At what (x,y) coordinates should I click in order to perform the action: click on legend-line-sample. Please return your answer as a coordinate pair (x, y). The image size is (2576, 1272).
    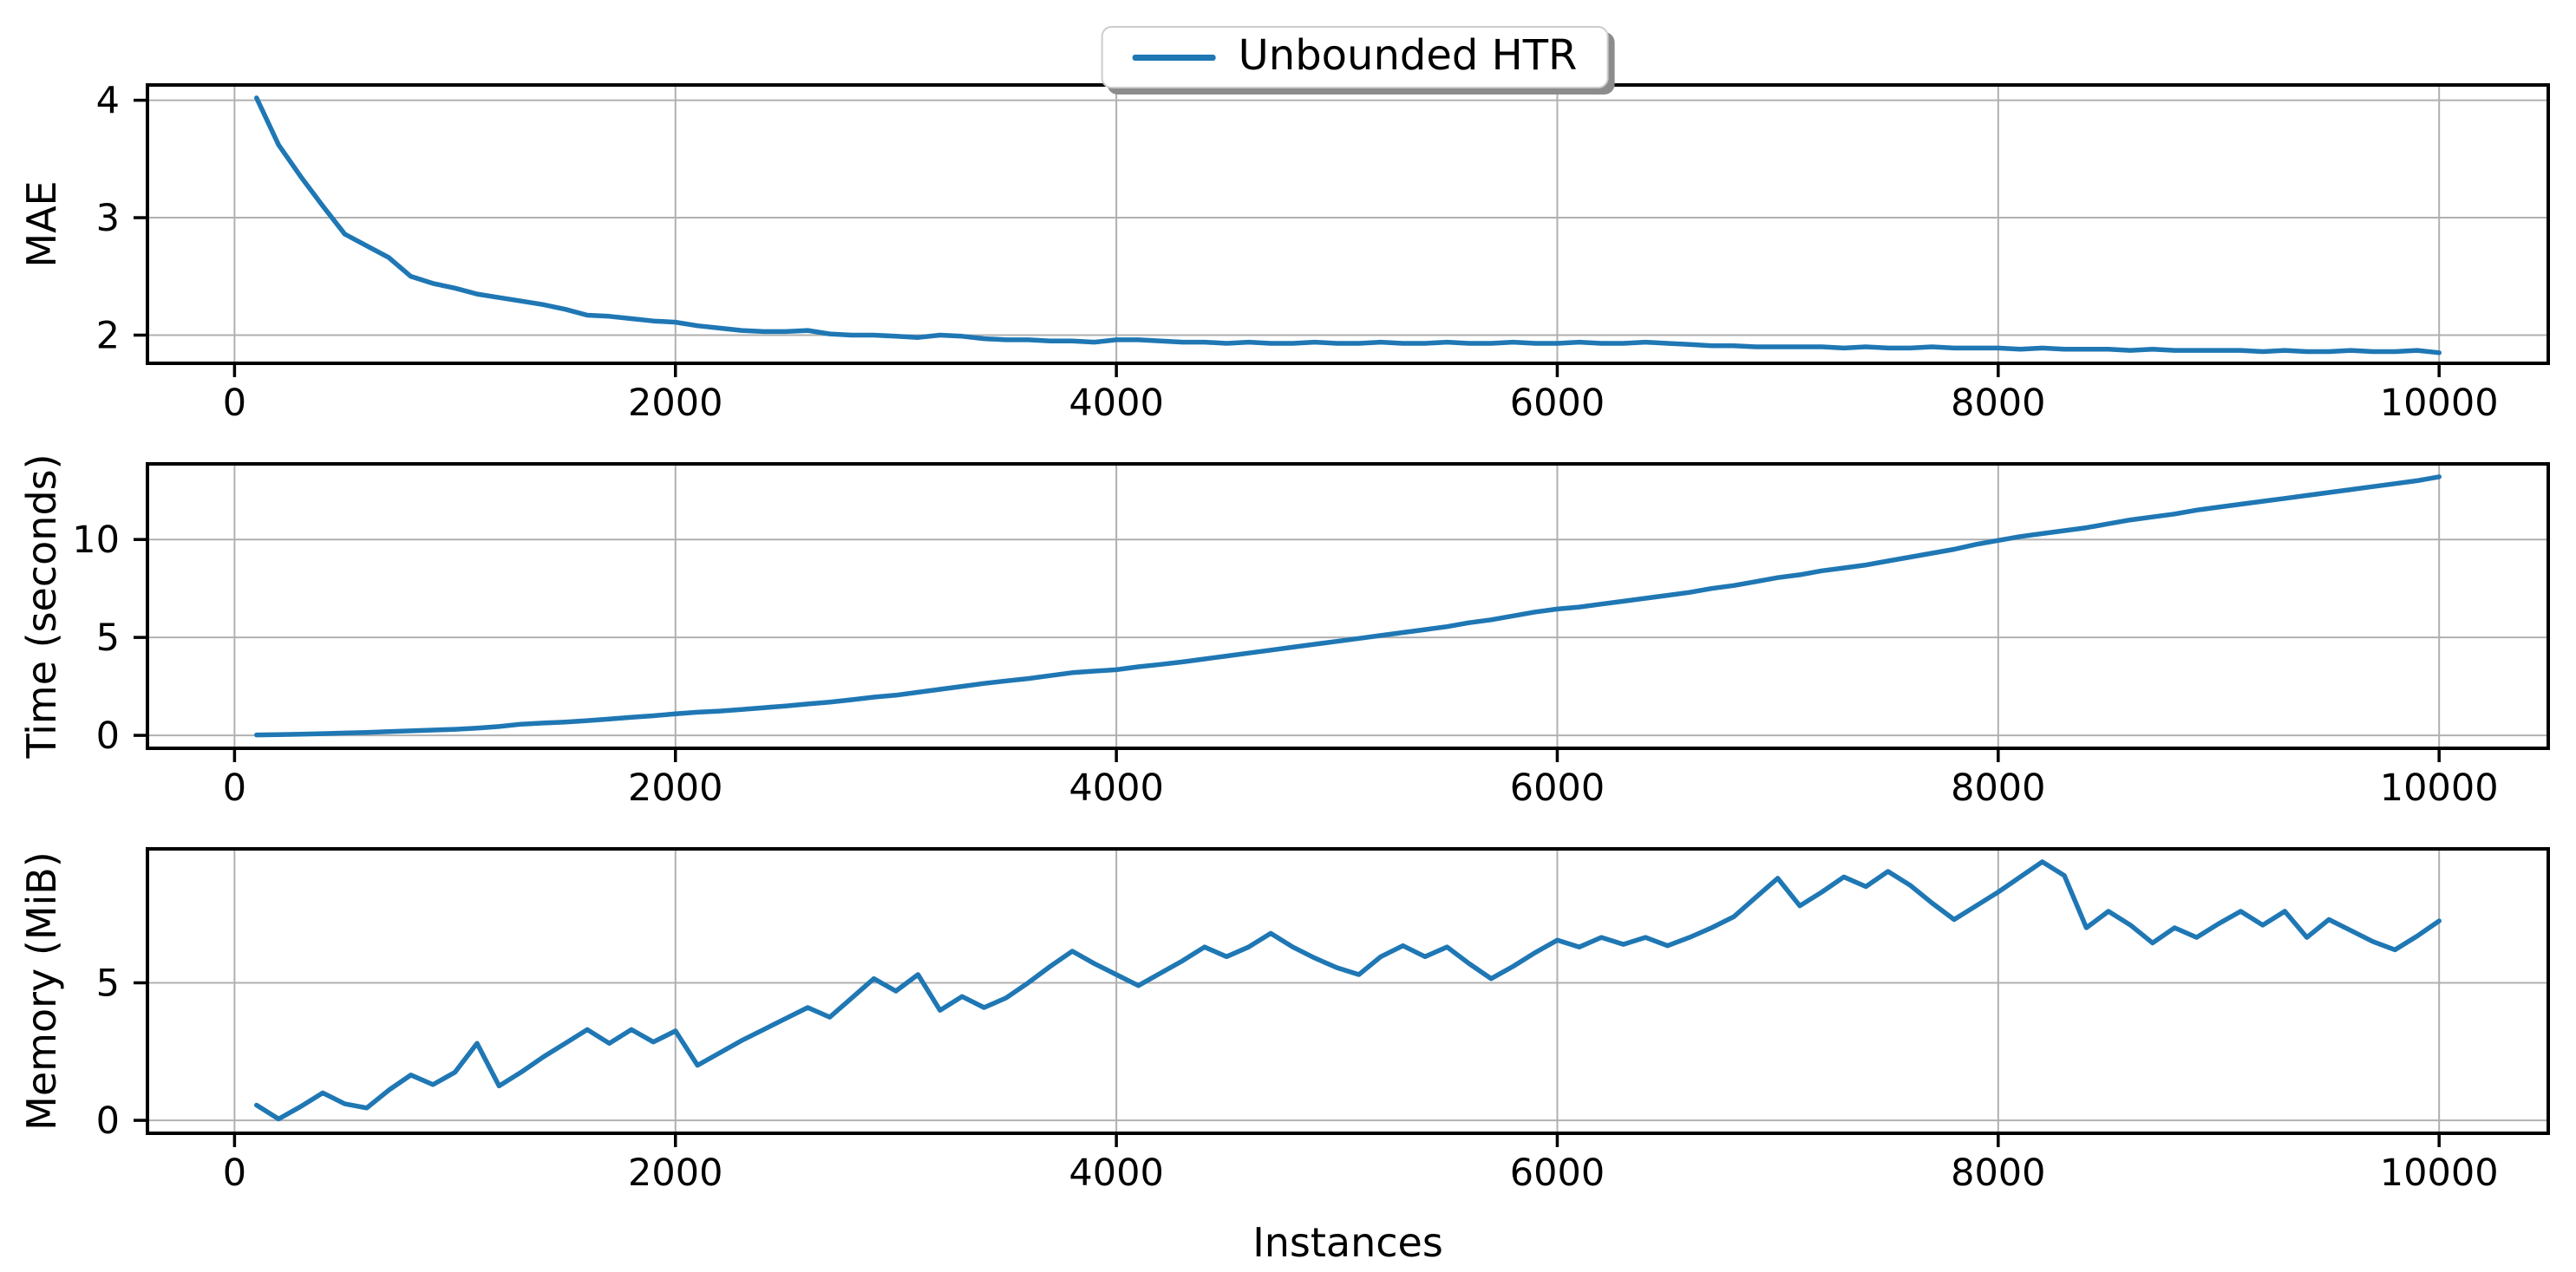
    Looking at the image, I should click on (1174, 57).